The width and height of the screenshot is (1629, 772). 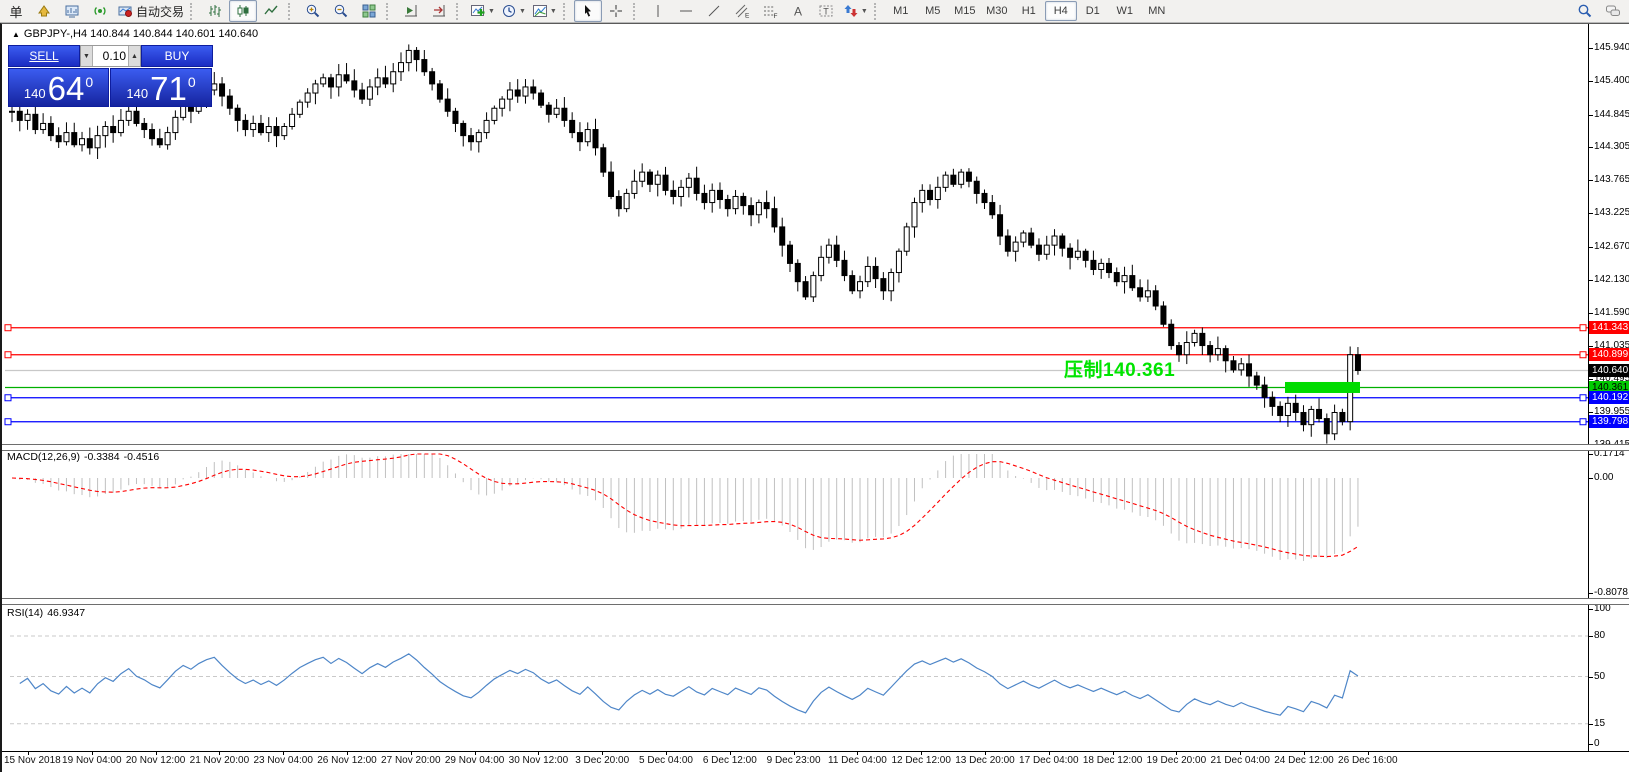 I want to click on autotrade-button: 自动交易, so click(x=150, y=11).